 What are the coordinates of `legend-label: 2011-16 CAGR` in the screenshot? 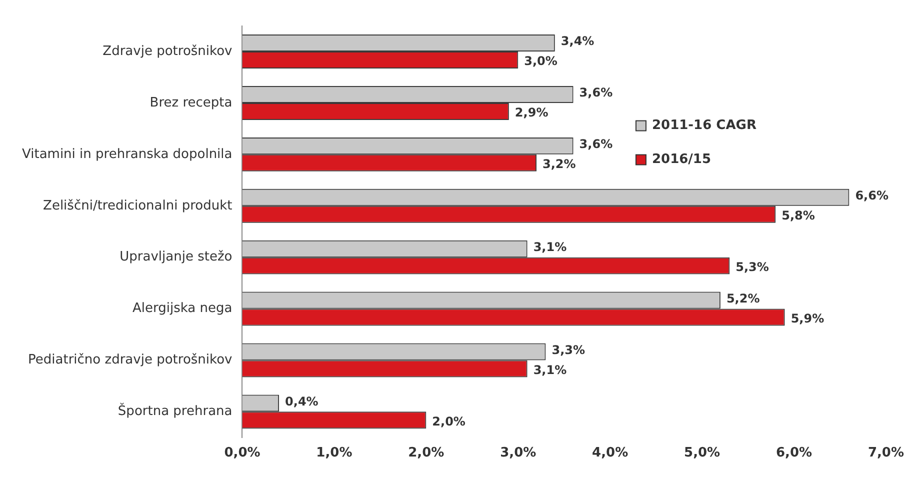 It's located at (704, 126).